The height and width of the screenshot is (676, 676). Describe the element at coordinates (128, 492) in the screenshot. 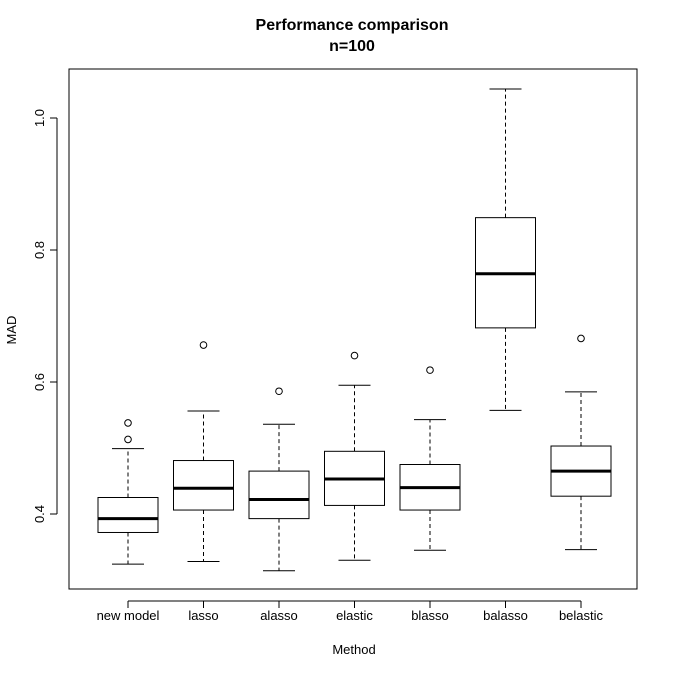

I see `box-new-model` at that location.